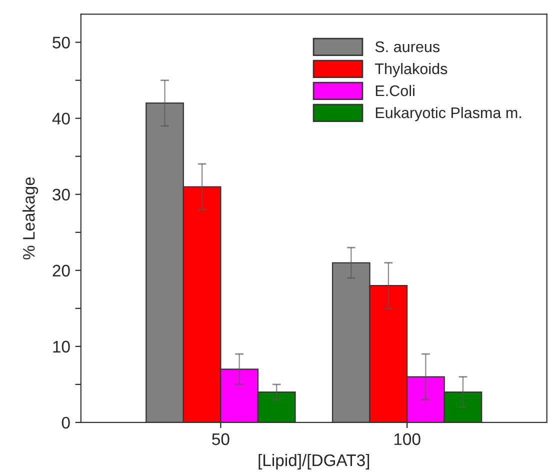 The width and height of the screenshot is (558, 472). I want to click on y-tick-label: 40, so click(61, 118).